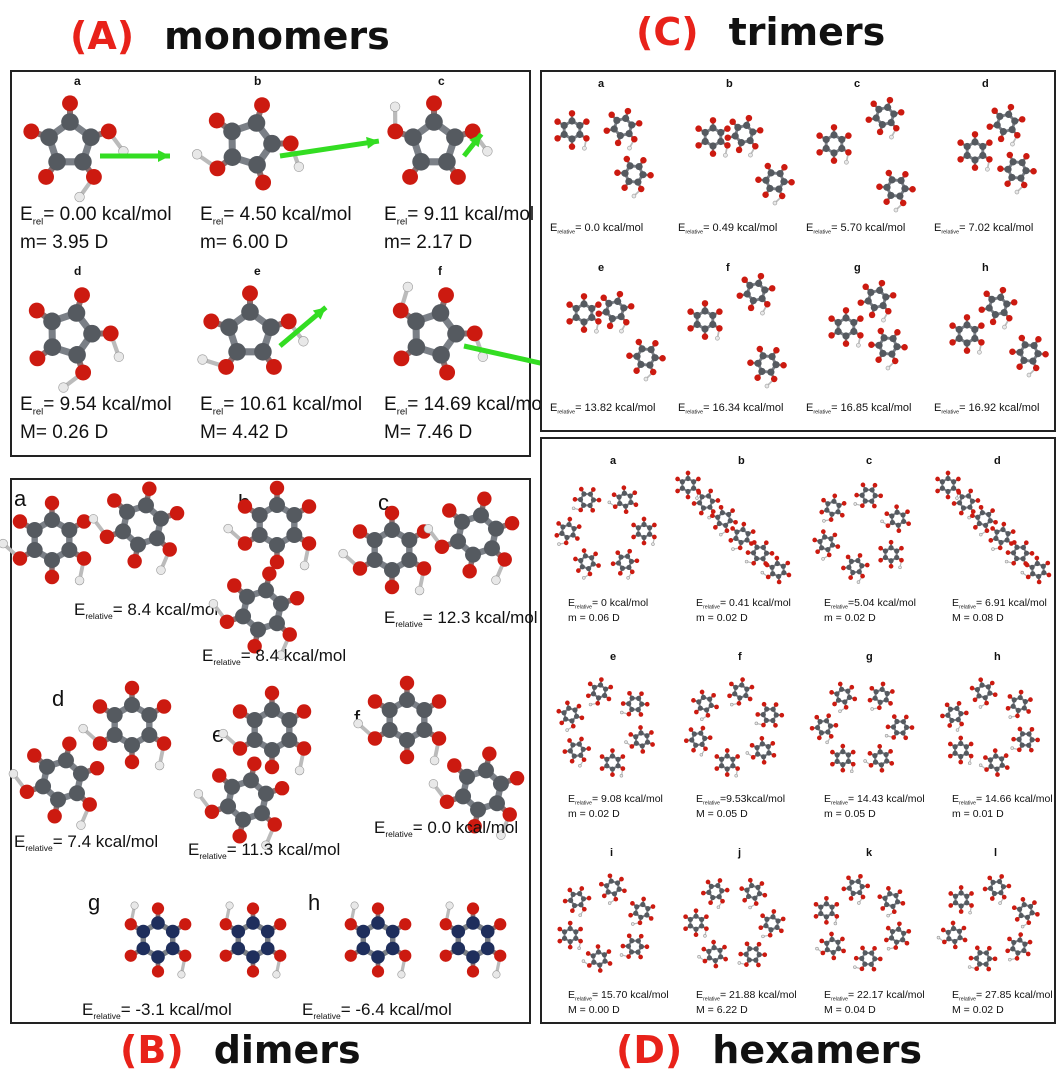 This screenshot has height=1078, width=1056. What do you see at coordinates (857, 84) in the screenshot?
I see `structure-letter: c` at bounding box center [857, 84].